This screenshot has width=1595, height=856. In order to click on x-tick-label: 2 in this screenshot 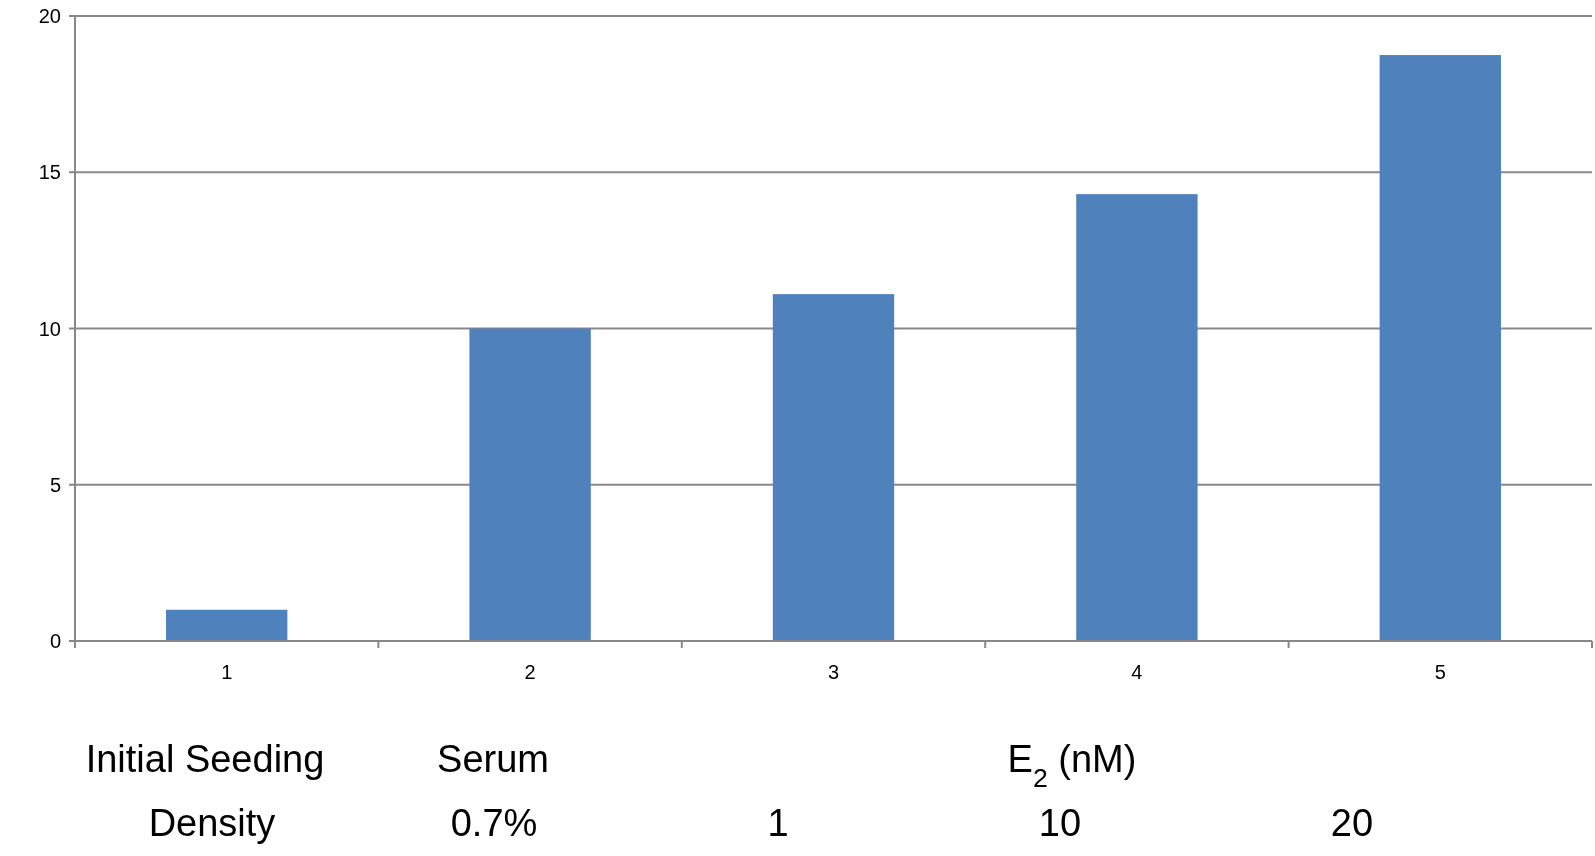, I will do `click(530, 672)`.